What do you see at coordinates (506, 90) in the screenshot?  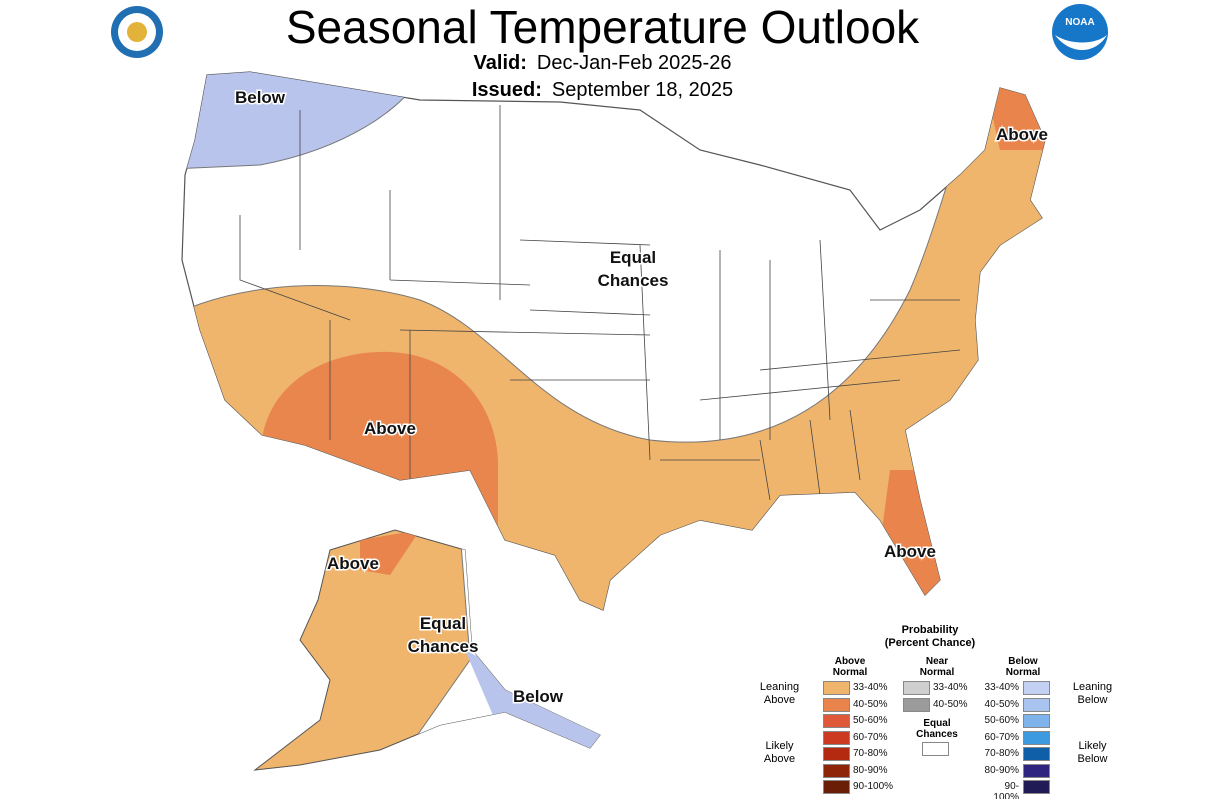 I see `issued-label: Issued:` at bounding box center [506, 90].